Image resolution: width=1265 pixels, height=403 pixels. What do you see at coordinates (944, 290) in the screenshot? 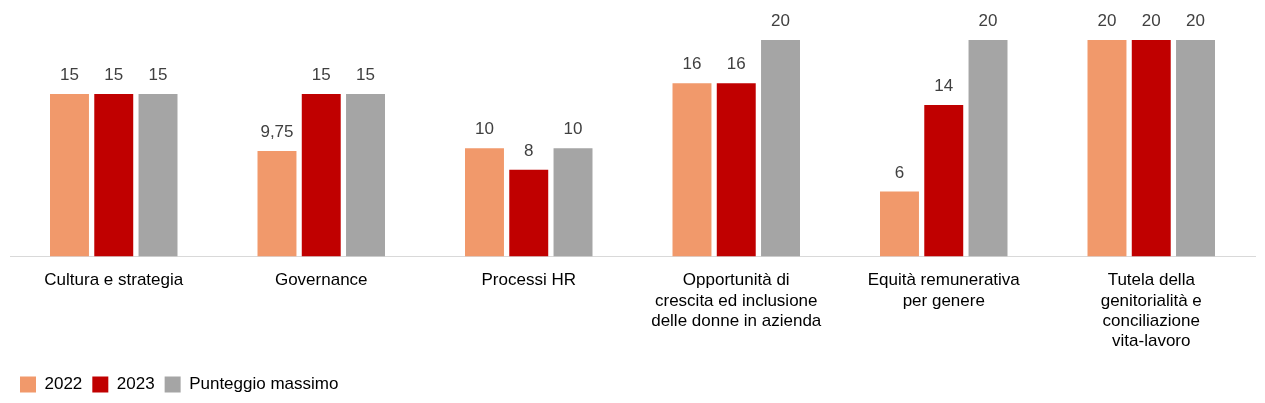
I see `x-tick-label: Equità remunerativa per genere` at bounding box center [944, 290].